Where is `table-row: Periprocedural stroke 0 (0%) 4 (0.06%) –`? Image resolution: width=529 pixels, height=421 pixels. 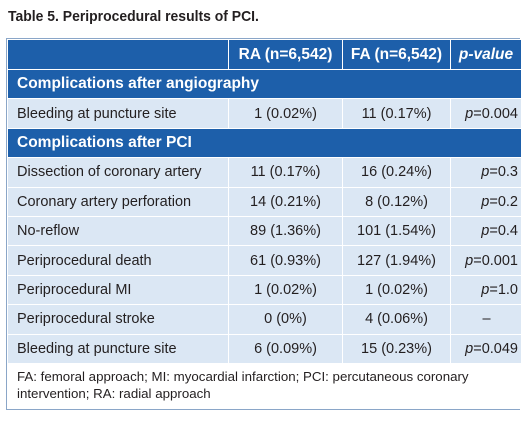 table-row: Periprocedural stroke 0 (0%) 4 (0.06%) – is located at coordinates (264, 319).